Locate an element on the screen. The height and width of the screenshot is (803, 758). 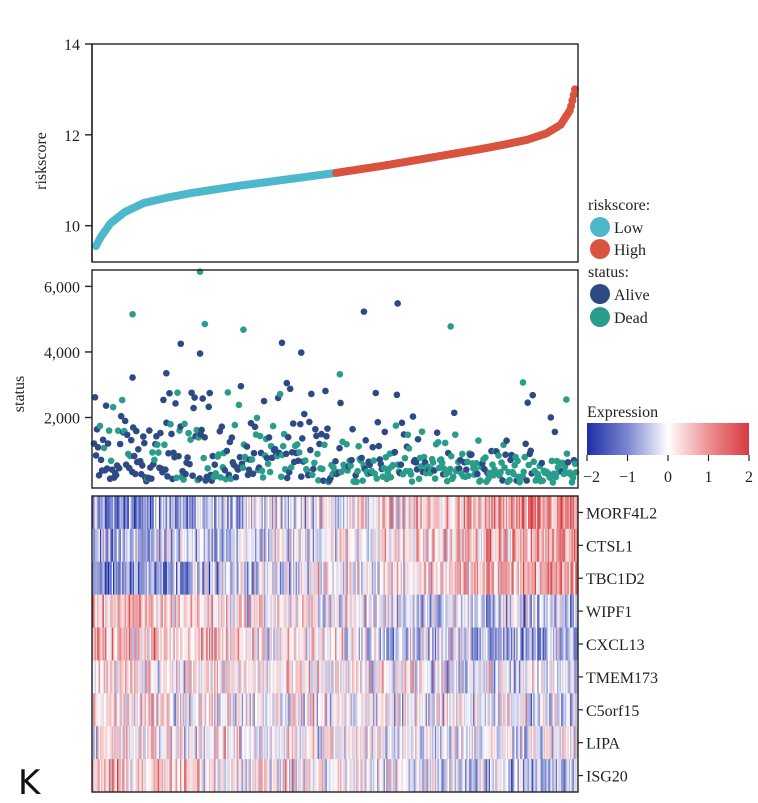
riskscore-legend: riskscore: Low High is located at coordinates (619, 228).